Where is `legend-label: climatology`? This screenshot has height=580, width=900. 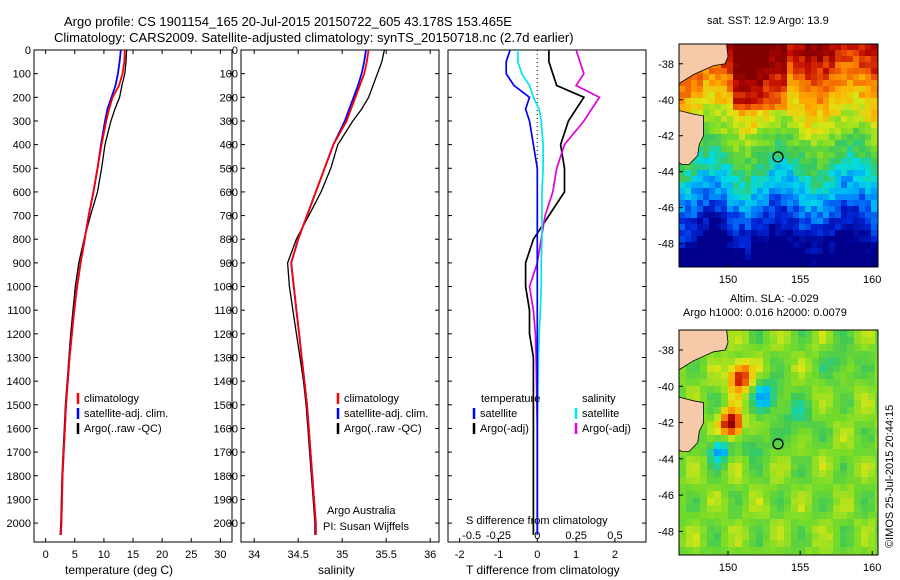 legend-label: climatology is located at coordinates (372, 399).